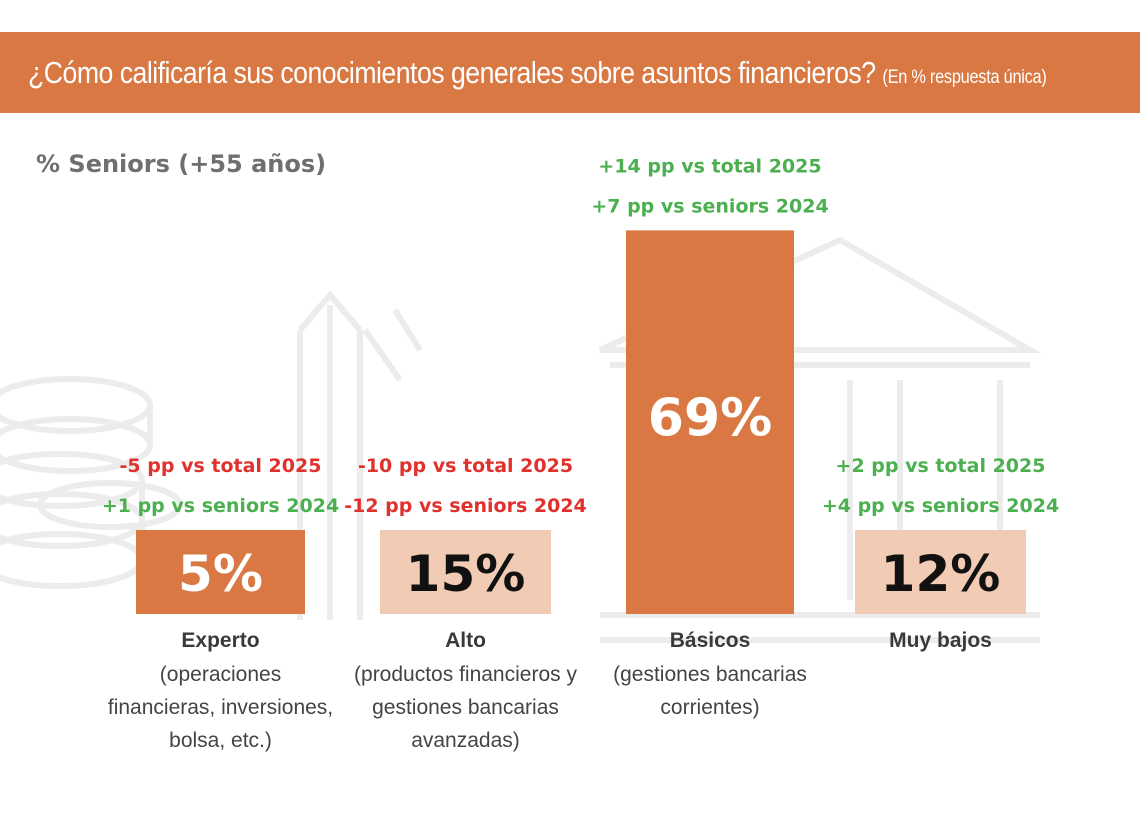 Image resolution: width=1140 pixels, height=815 pixels. Describe the element at coordinates (709, 206) in the screenshot. I see `comparison-label: +7 pp vs seniors 2024` at that location.